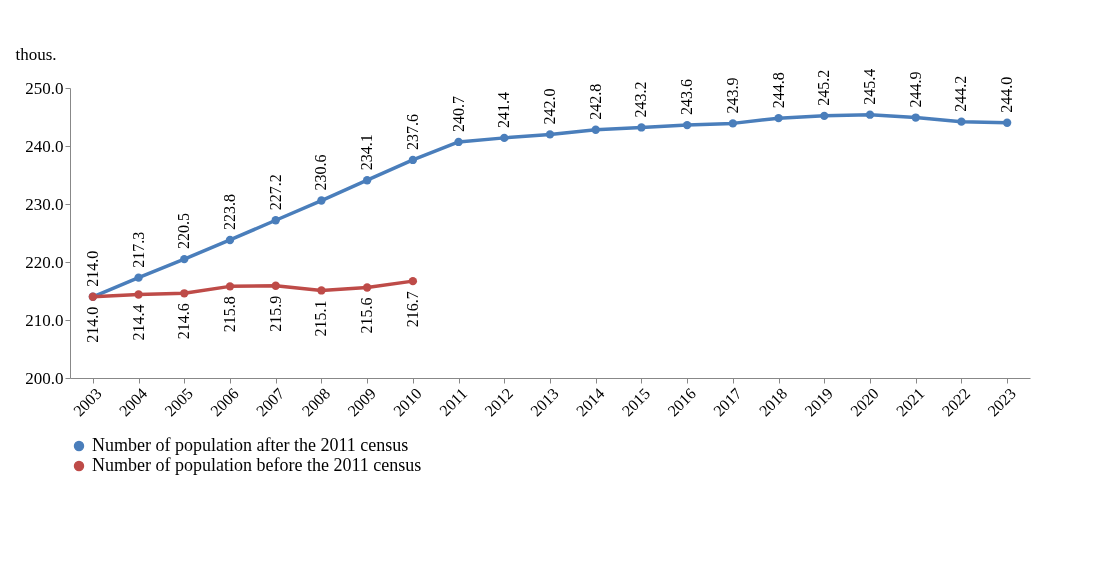 This screenshot has width=1095, height=581. What do you see at coordinates (36, 54) in the screenshot?
I see `y-axis-title: thous.` at bounding box center [36, 54].